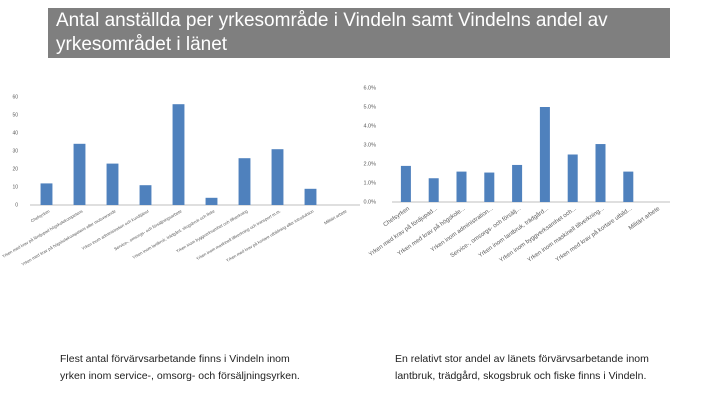  Describe the element at coordinates (15, 133) in the screenshot. I see `y-tick-label: 40` at that location.